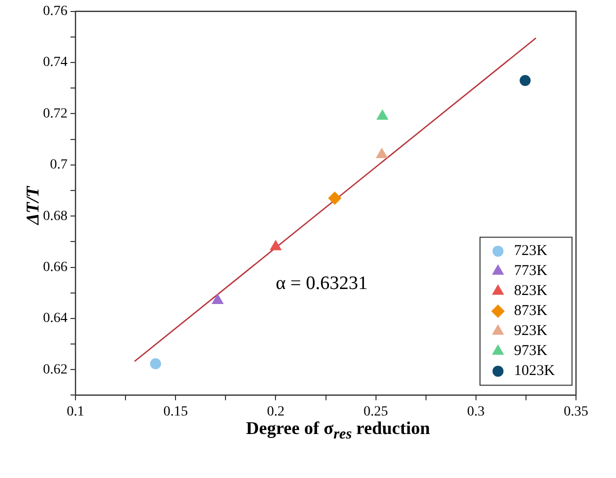 Image resolution: width=616 pixels, height=478 pixels. Describe the element at coordinates (376, 412) in the screenshot. I see `x-tick-label: 0.25` at that location.